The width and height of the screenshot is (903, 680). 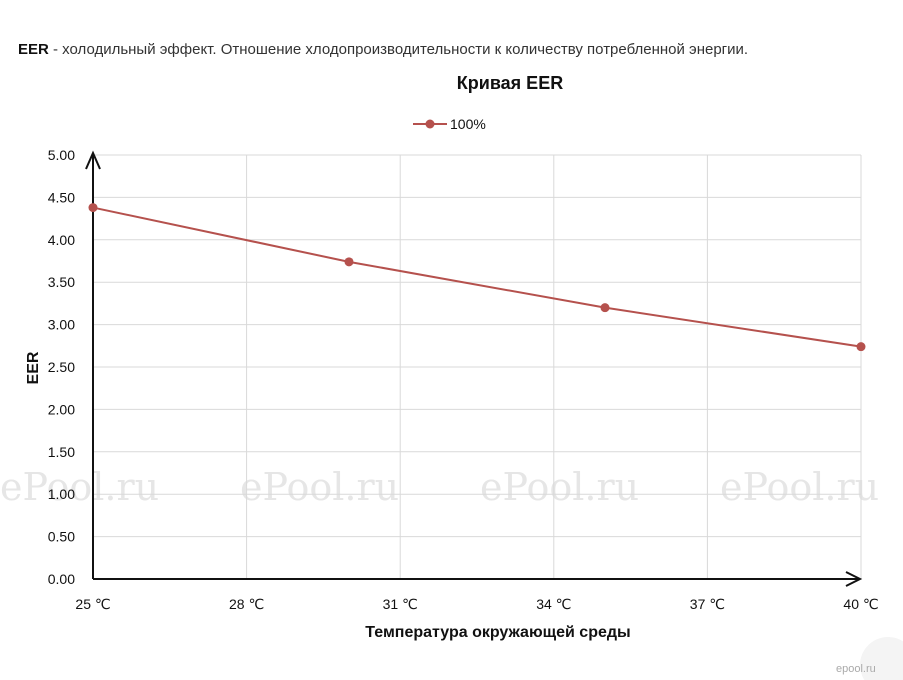 What do you see at coordinates (860, 604) in the screenshot?
I see `x-tick-label: 40 ℃` at bounding box center [860, 604].